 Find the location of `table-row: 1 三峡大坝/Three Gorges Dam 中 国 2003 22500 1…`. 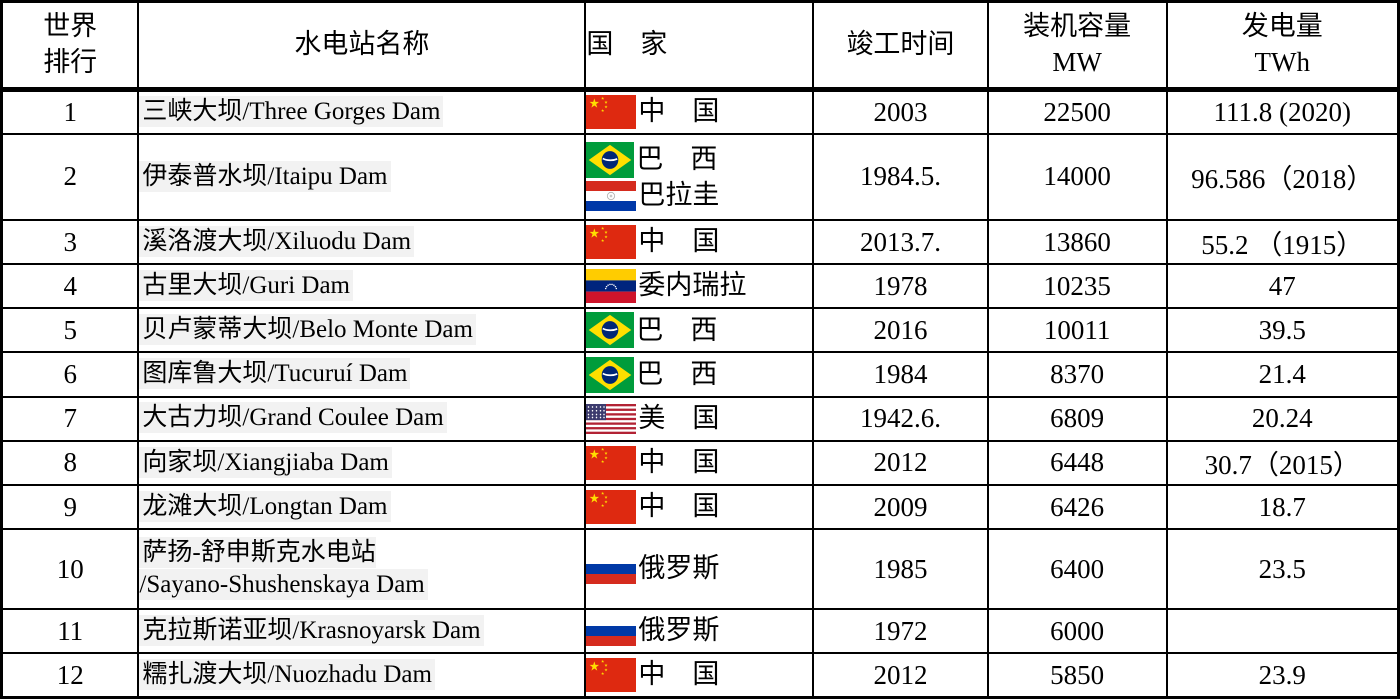

table-row: 1 三峡大坝/Three Gorges Dam 中 国 2003 22500 1… is located at coordinates (700, 111).